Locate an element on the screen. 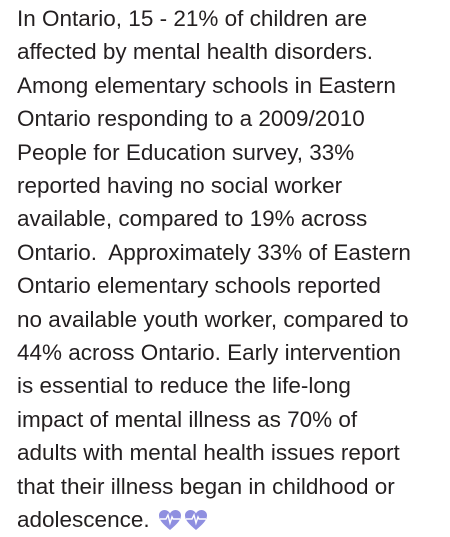 The image size is (450, 537). text-line: 44% across Ontario. Early intervention is located at coordinates (232, 352).